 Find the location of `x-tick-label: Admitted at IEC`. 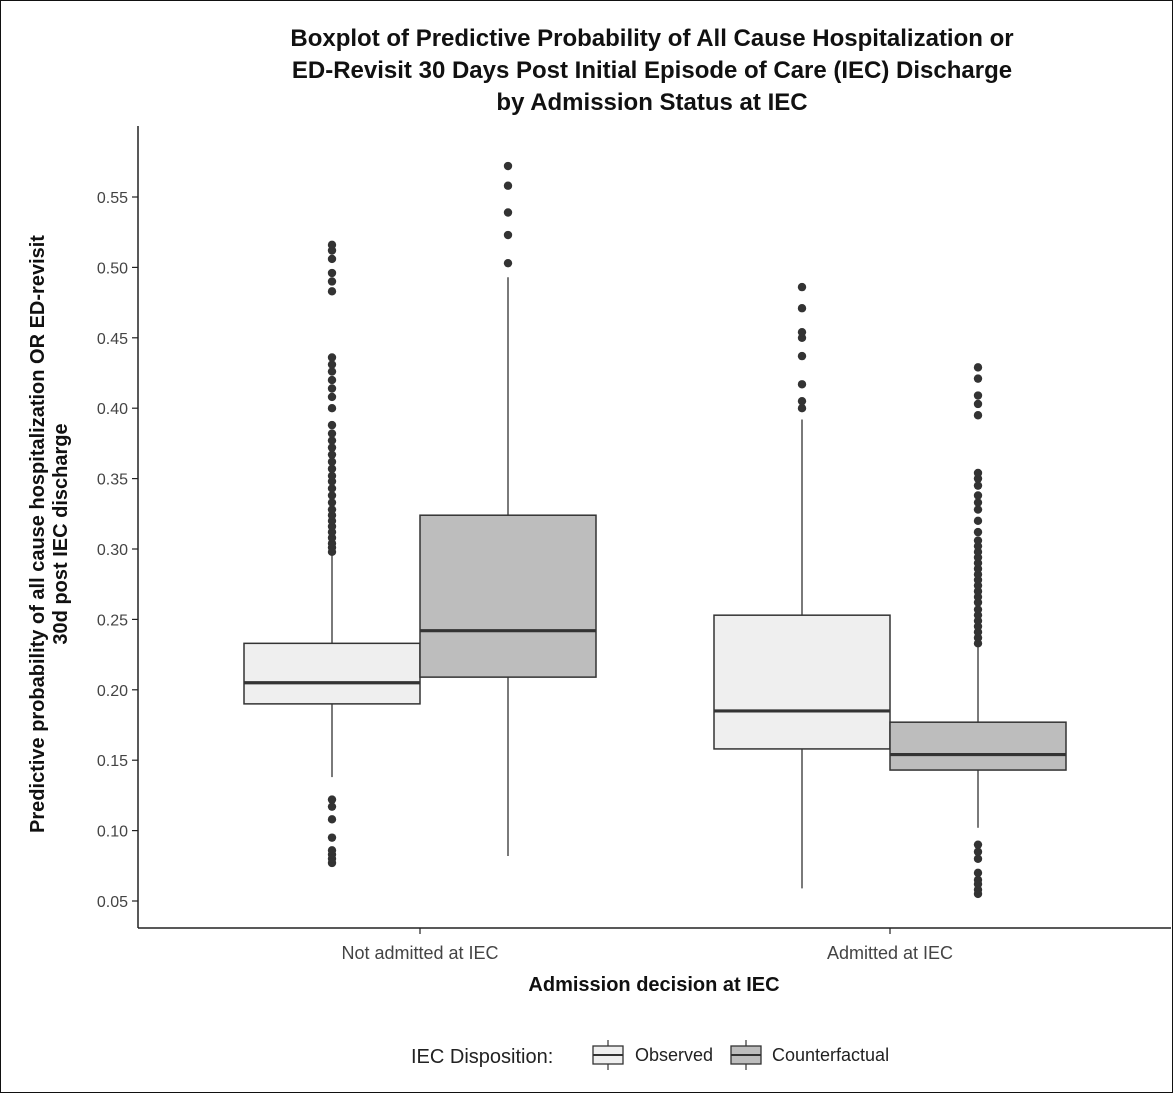

x-tick-label: Admitted at IEC is located at coordinates (890, 953).